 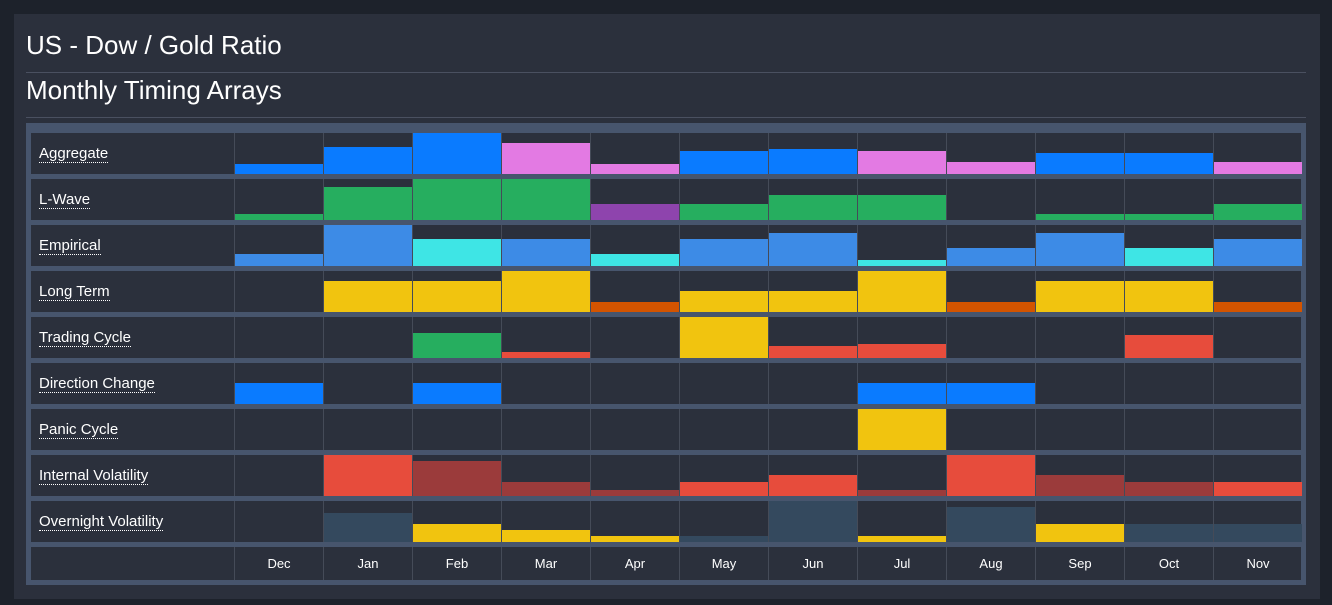 I want to click on cell-trading-cycle-may, so click(x=723, y=337).